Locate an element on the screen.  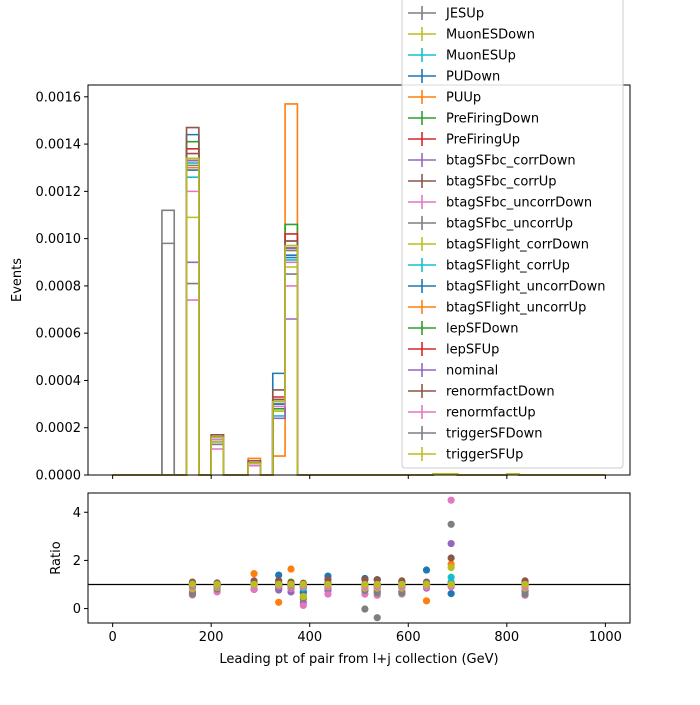
legend-label: btagSFlight_corrUp is located at coordinates (508, 266).